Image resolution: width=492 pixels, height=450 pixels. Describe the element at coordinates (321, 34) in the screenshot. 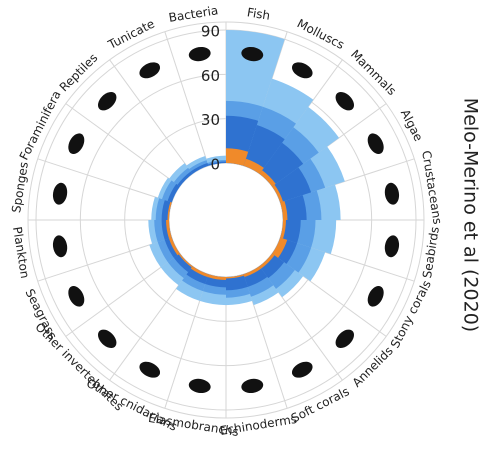

I see `category-label: Molluscs` at that location.